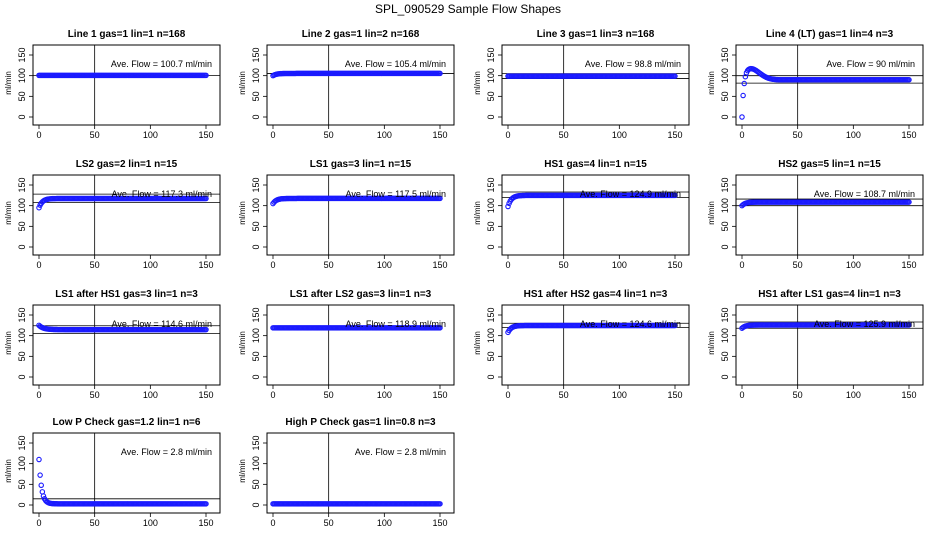 This screenshot has width=936, height=540. I want to click on average-flow-annotation: Ave. Flow = 117.5 ml/min, so click(396, 194).